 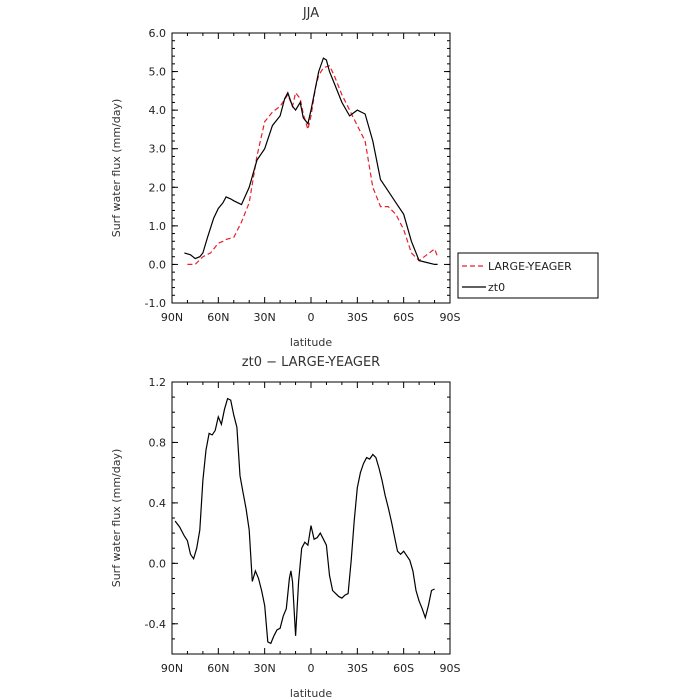 I want to click on y-tick-label: 1.2, so click(x=158, y=382).